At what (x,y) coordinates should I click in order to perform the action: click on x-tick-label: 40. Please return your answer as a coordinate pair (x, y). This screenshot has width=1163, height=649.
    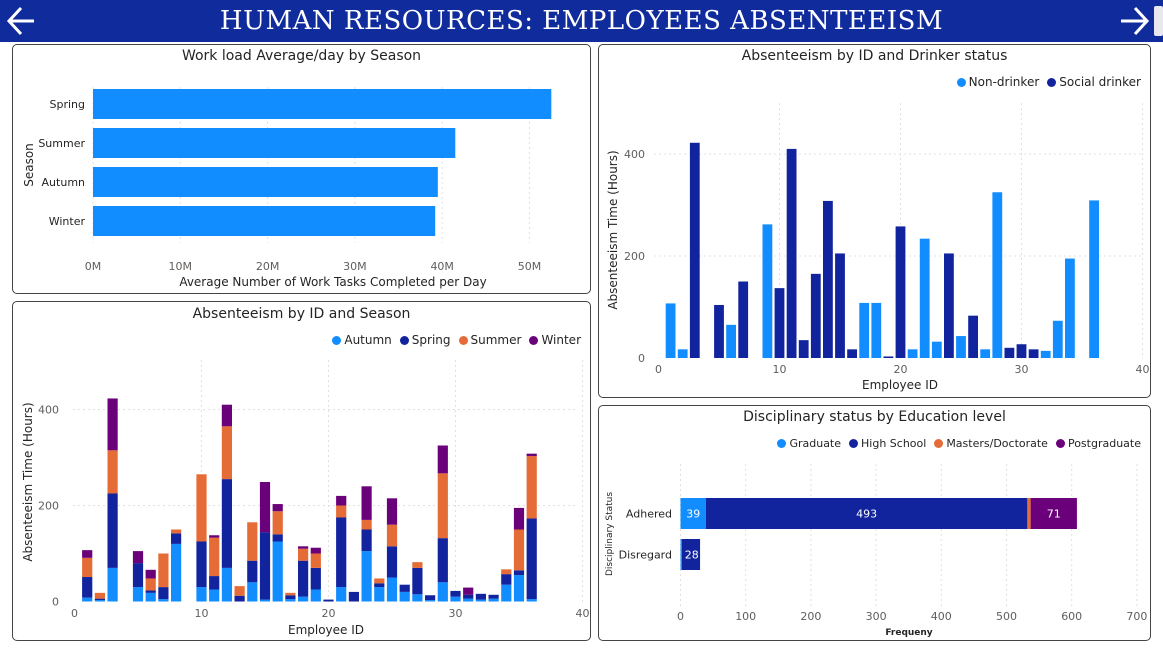
    Looking at the image, I should click on (583, 613).